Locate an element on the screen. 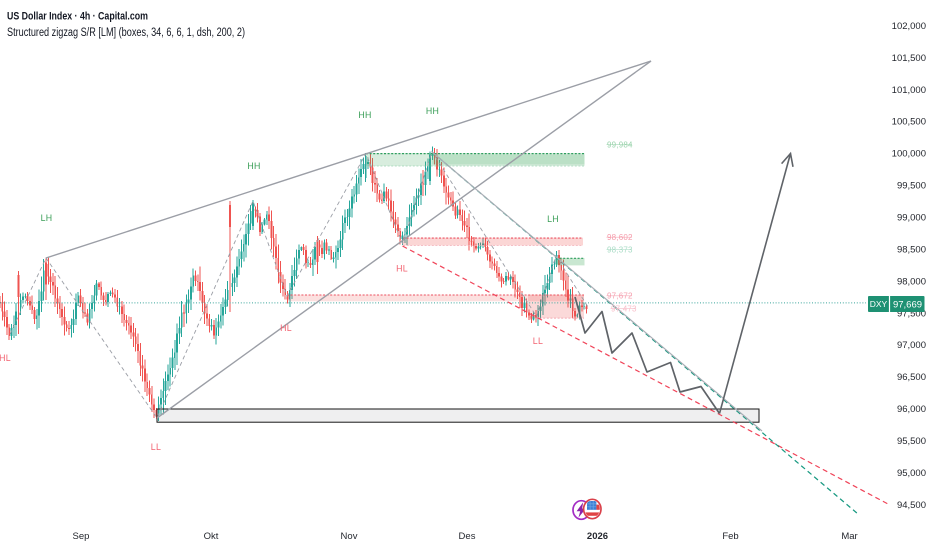 This screenshot has width=932, height=550. svg-text: 98,500 is located at coordinates (911, 249).